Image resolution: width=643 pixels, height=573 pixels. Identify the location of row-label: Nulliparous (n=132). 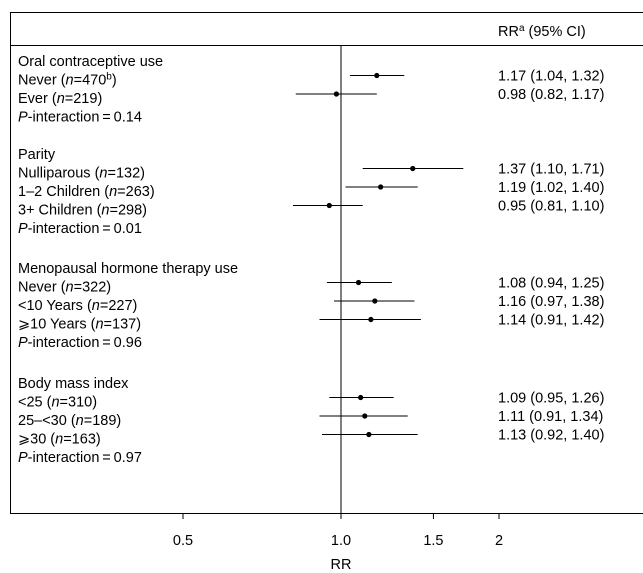
(81, 174).